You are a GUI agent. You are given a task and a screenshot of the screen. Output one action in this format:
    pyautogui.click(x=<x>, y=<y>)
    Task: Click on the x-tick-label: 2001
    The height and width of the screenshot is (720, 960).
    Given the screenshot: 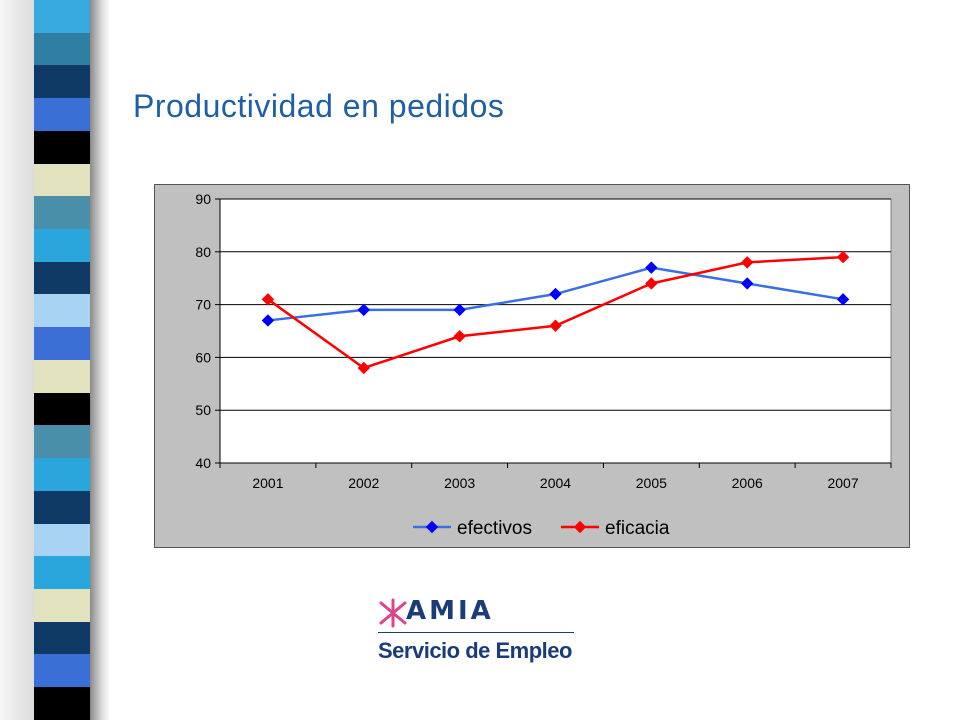 What is the action you would take?
    pyautogui.click(x=267, y=483)
    